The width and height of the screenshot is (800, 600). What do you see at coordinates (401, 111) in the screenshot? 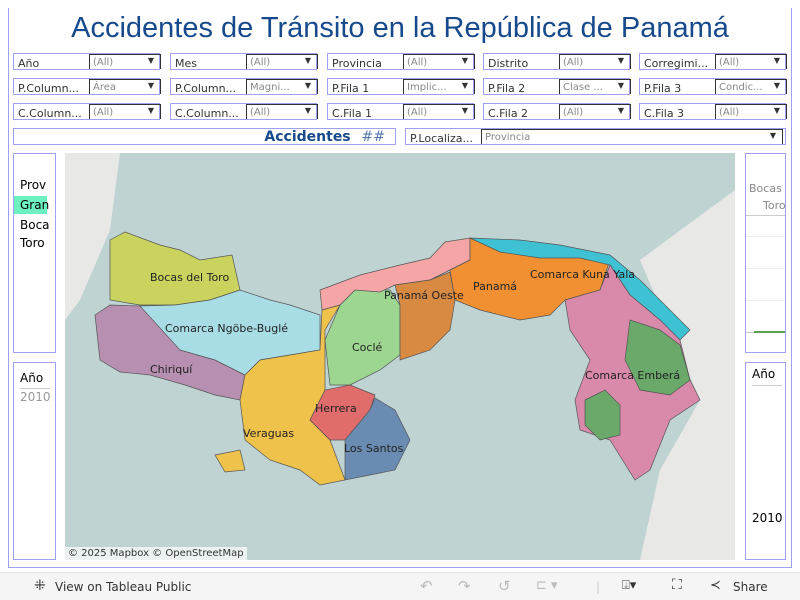
I see `filter-3-3: C.Fila 1 (All) ▼` at bounding box center [401, 111].